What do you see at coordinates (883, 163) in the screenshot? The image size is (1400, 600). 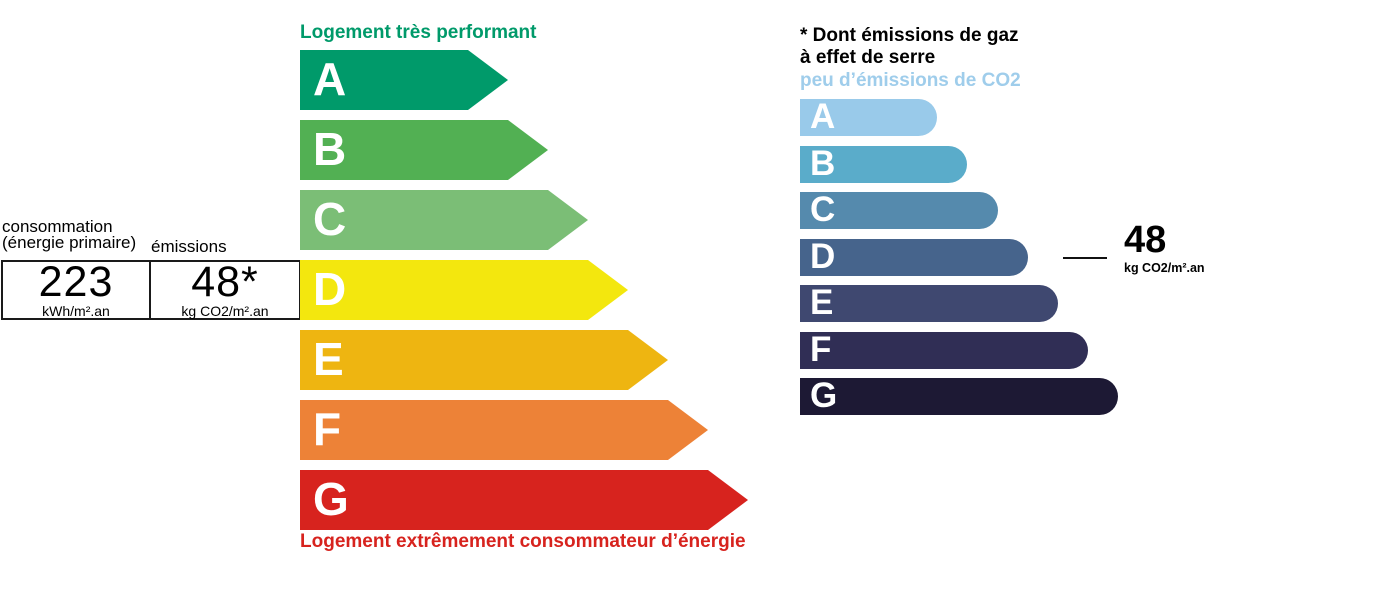 I see `co2-class-b-bar: B` at bounding box center [883, 163].